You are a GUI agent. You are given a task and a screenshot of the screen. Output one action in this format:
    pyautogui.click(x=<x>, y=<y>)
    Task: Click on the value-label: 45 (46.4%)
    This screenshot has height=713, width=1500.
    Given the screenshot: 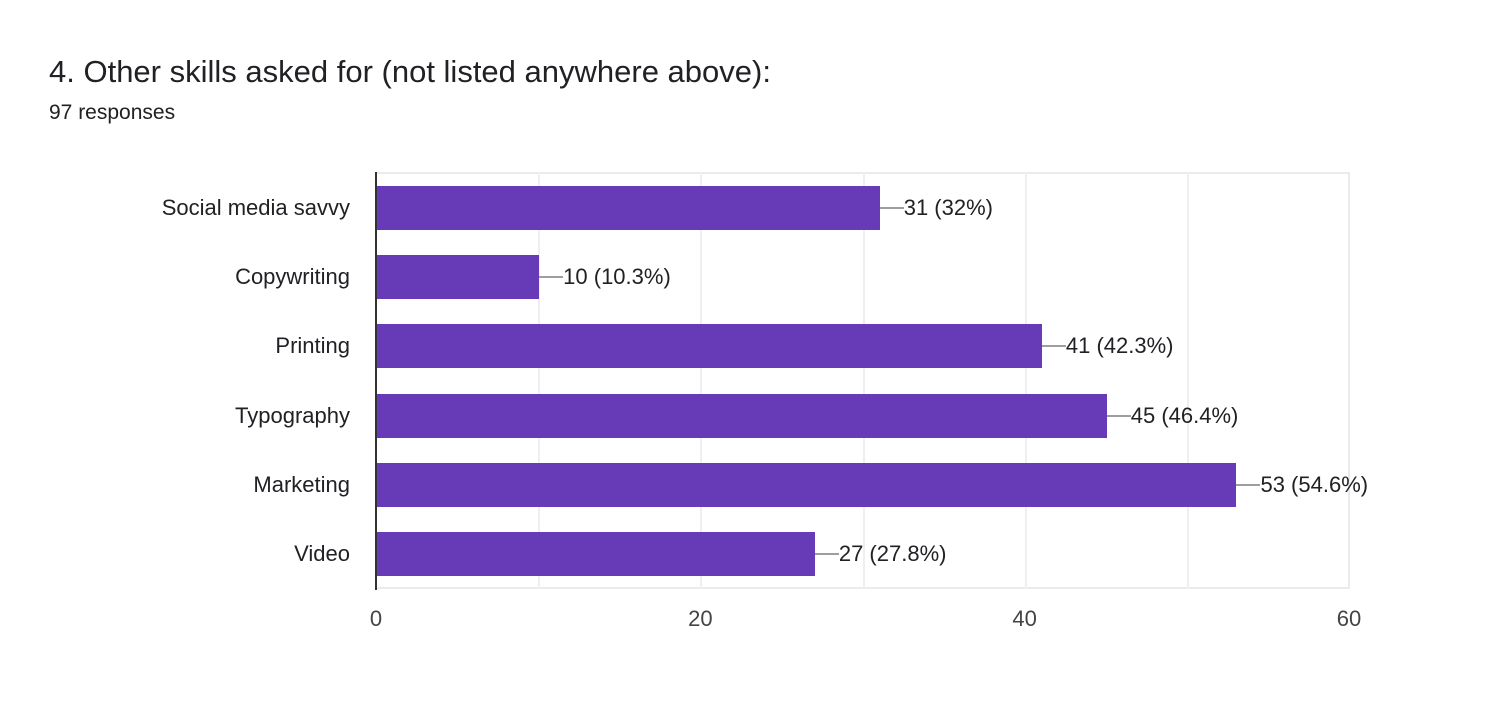 What is the action you would take?
    pyautogui.click(x=1184, y=415)
    